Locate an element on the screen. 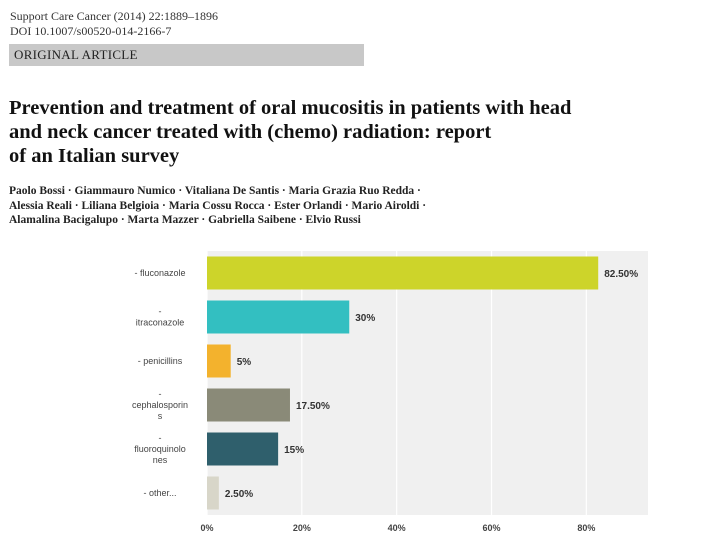  x-tick-label: 20% is located at coordinates (302, 528).